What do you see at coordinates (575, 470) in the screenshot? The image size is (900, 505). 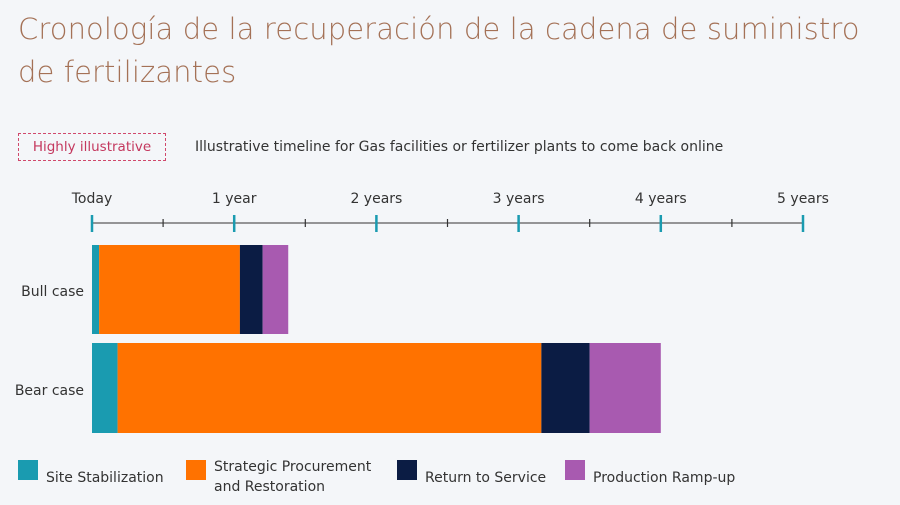 I see `legend-swatch-production-ramp-up` at bounding box center [575, 470].